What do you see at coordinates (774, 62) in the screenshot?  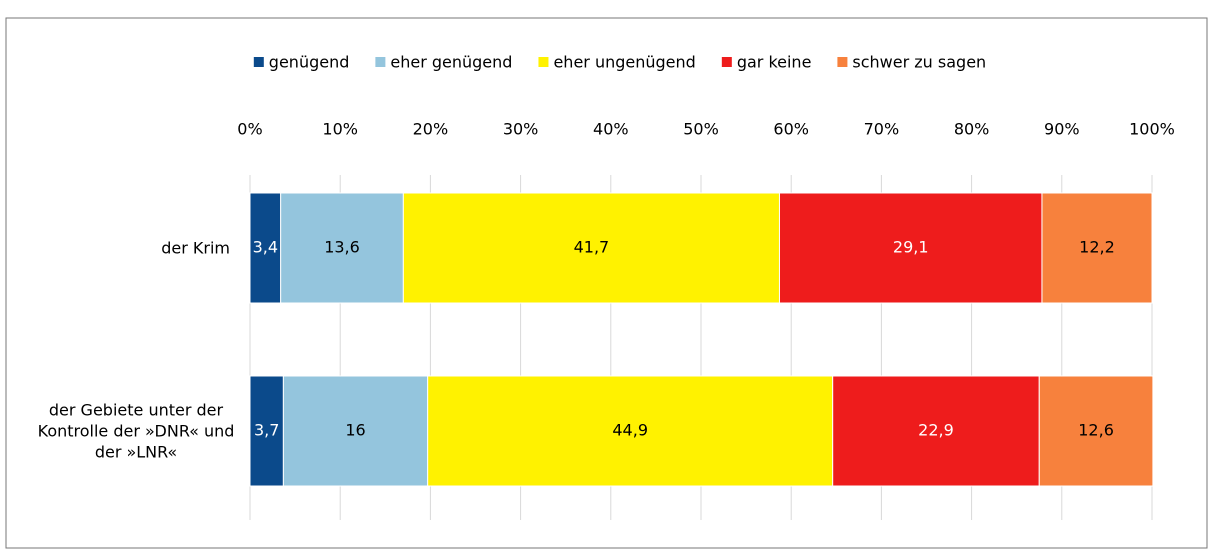 I see `legend-label: gar keine` at bounding box center [774, 62].